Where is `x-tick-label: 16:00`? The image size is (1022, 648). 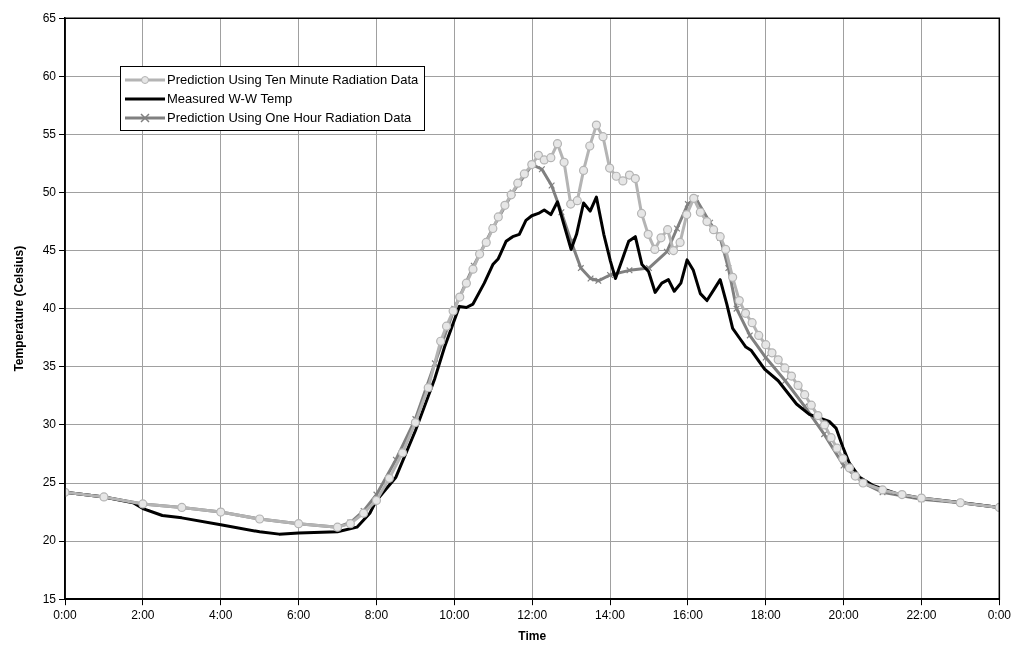 x-tick-label: 16:00 is located at coordinates (688, 614).